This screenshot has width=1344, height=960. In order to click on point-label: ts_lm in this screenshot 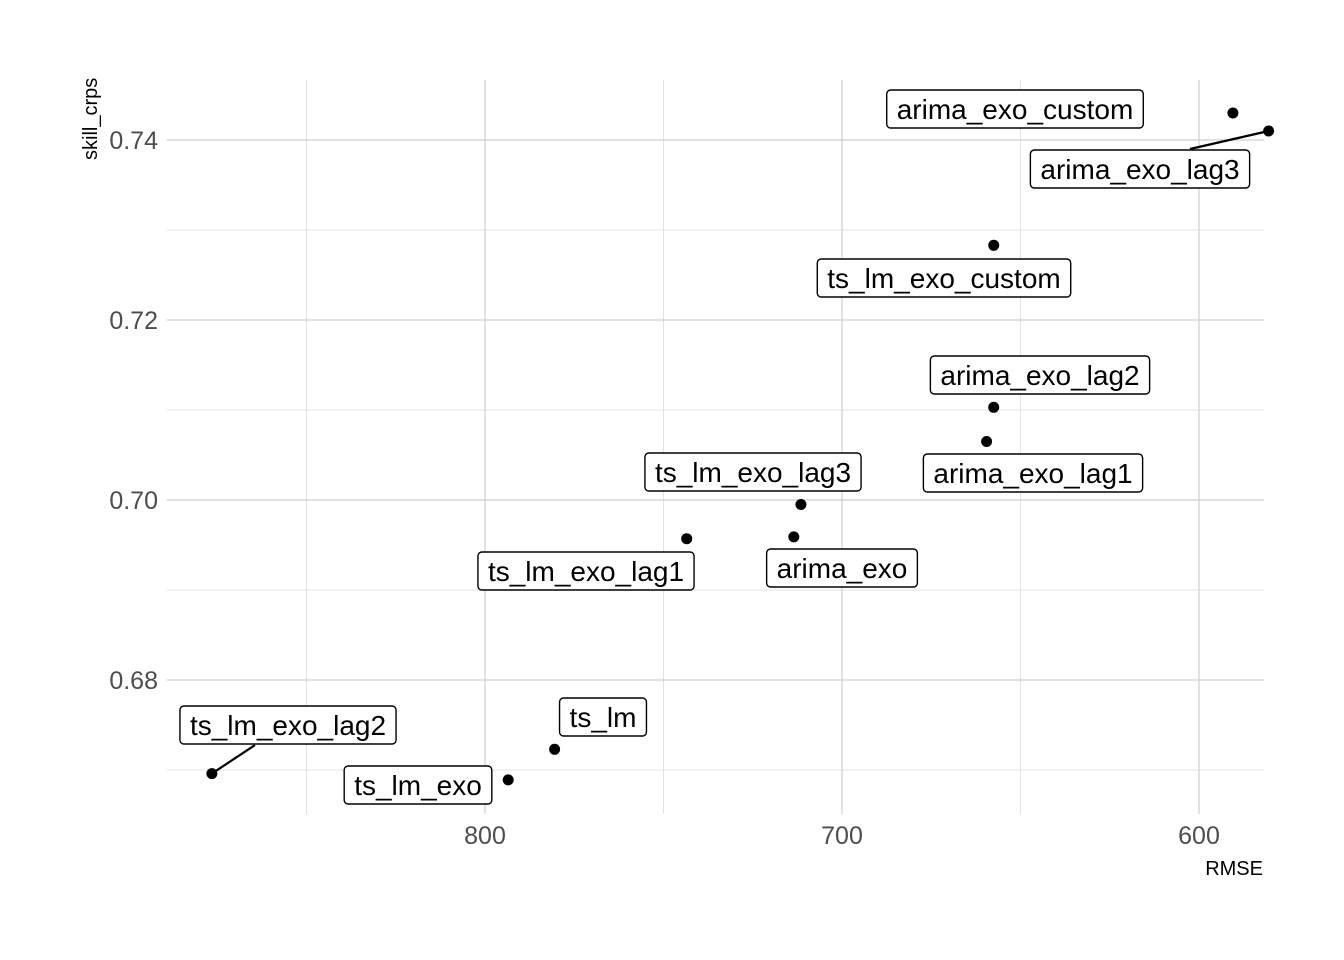, I will do `click(603, 717)`.